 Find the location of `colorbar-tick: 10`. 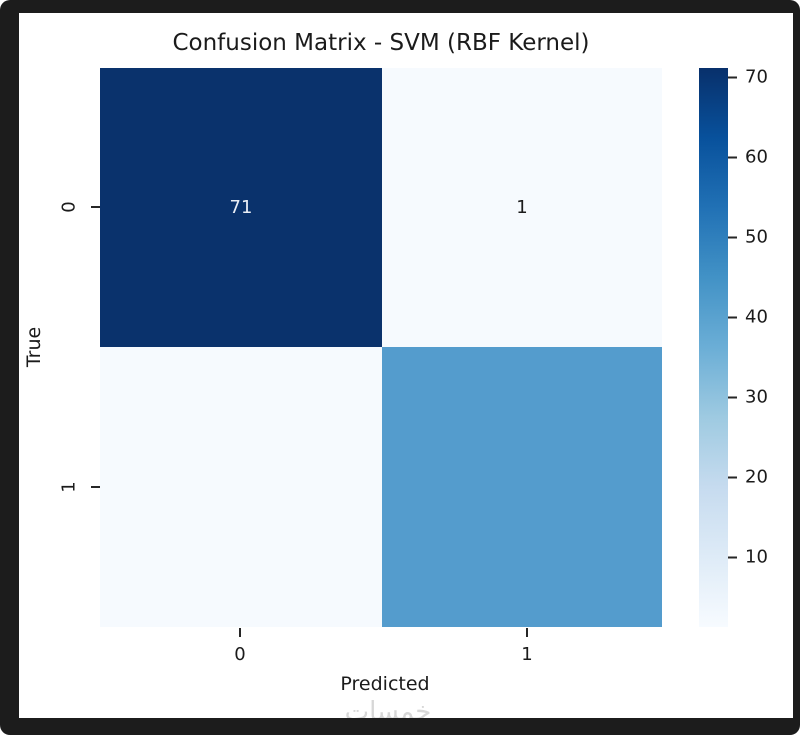

colorbar-tick: 10 is located at coordinates (748, 557).